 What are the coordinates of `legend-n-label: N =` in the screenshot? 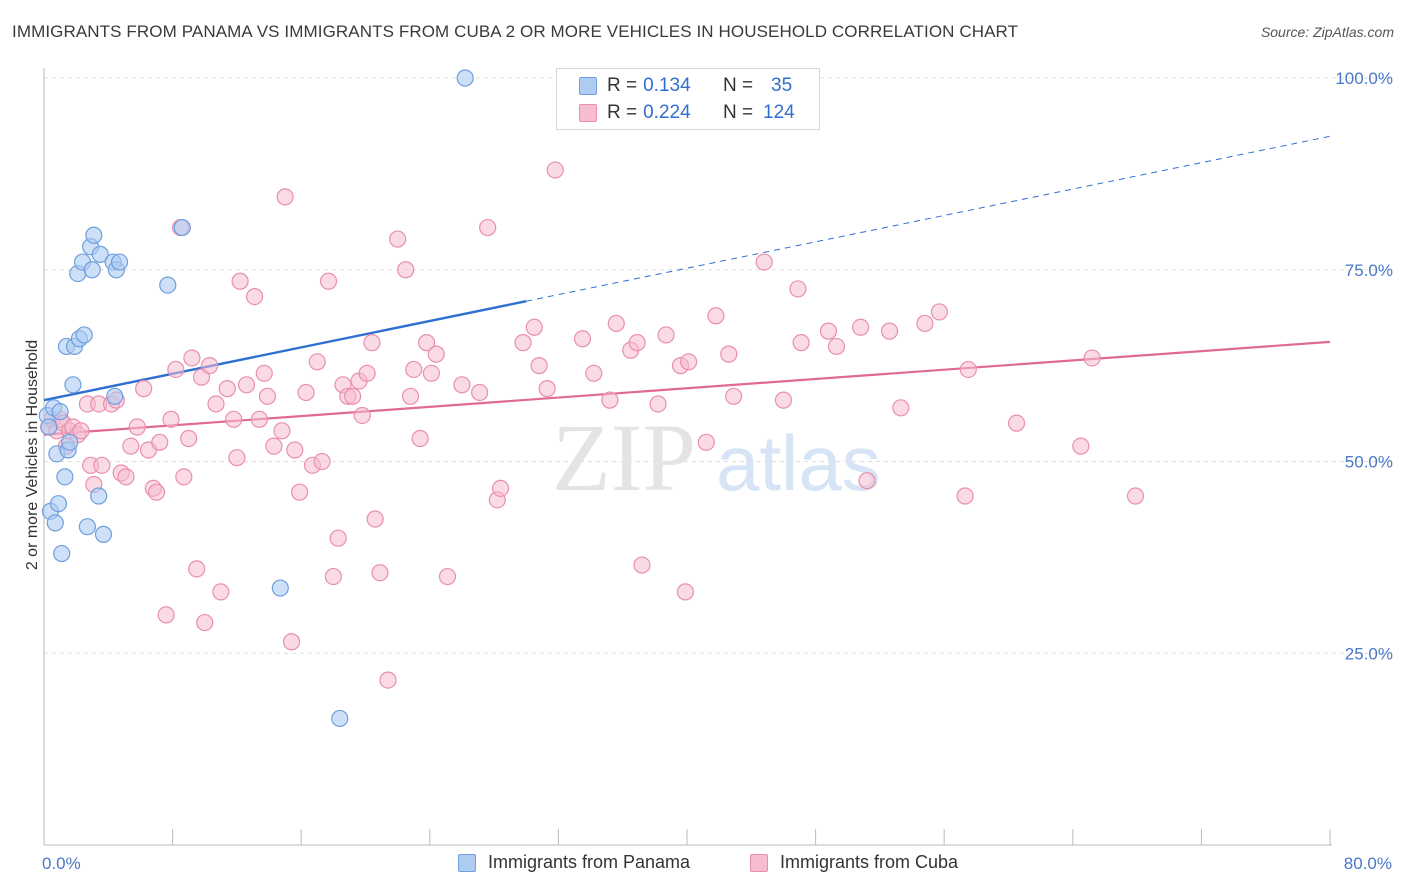 It's located at (738, 112).